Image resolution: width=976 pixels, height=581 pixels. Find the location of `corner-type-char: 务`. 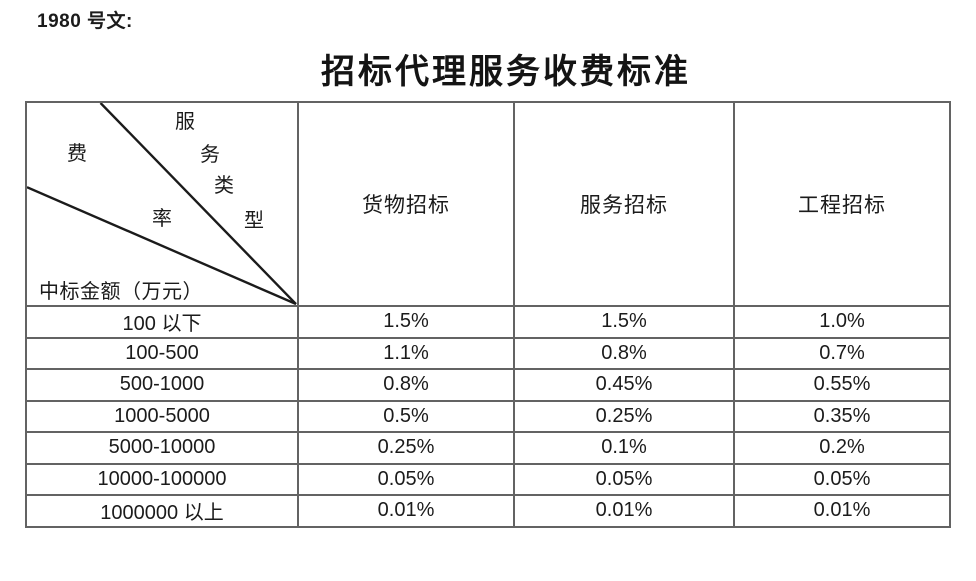

corner-type-char: 务 is located at coordinates (210, 155).